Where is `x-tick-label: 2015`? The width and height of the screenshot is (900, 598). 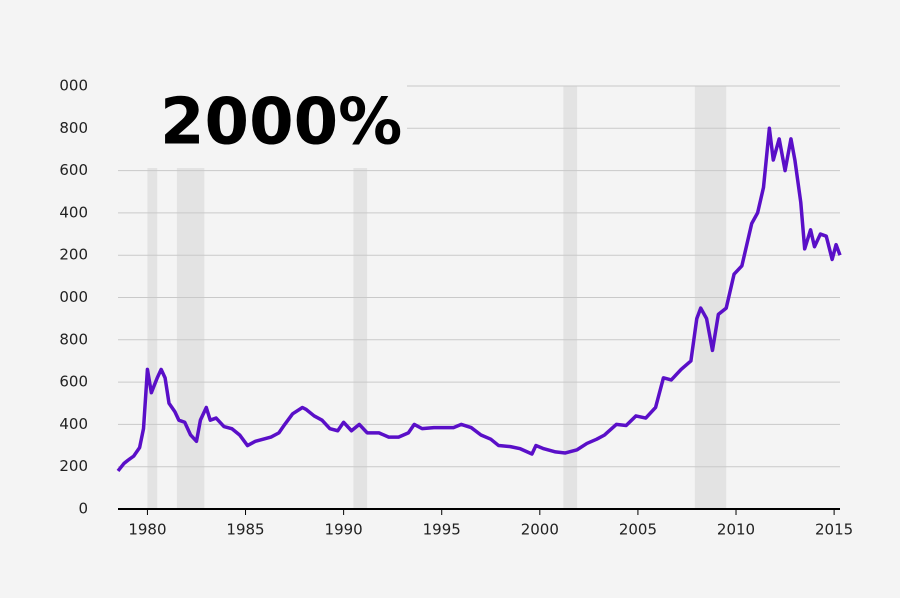
x-tick-label: 2015 is located at coordinates (834, 530).